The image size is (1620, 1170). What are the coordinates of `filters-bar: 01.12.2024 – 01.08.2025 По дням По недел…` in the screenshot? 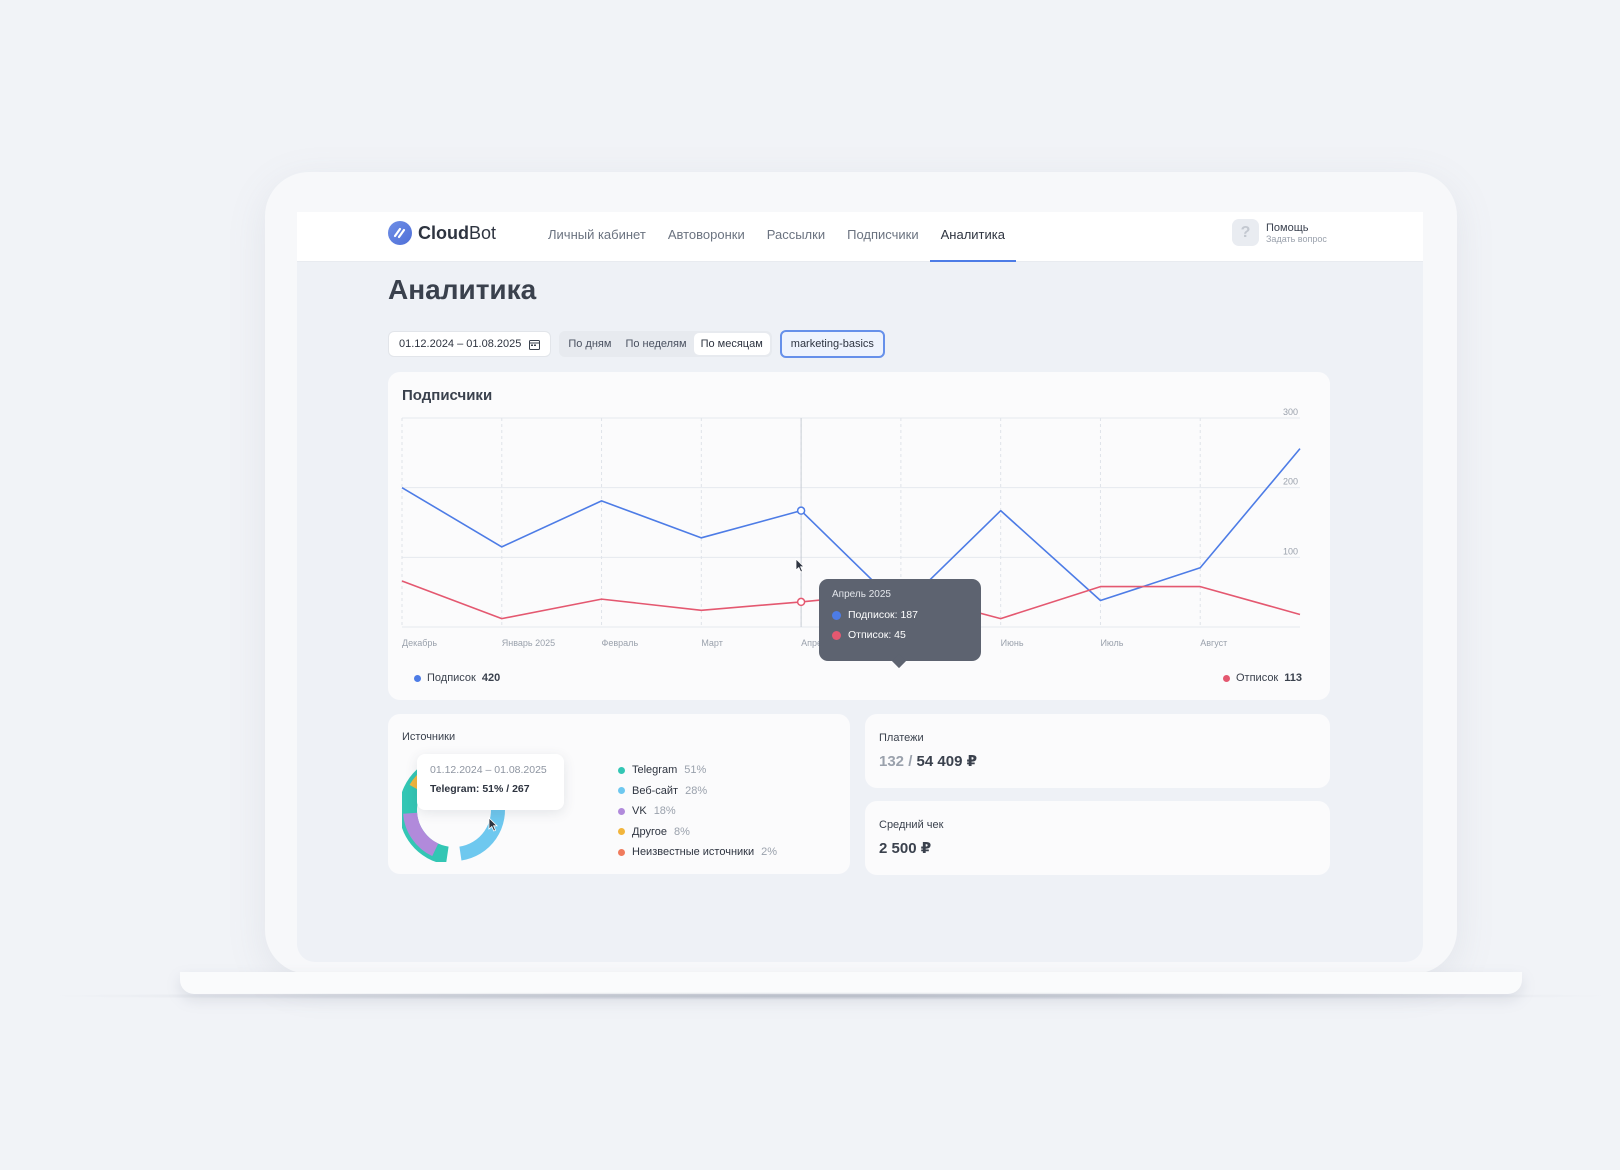 It's located at (636, 344).